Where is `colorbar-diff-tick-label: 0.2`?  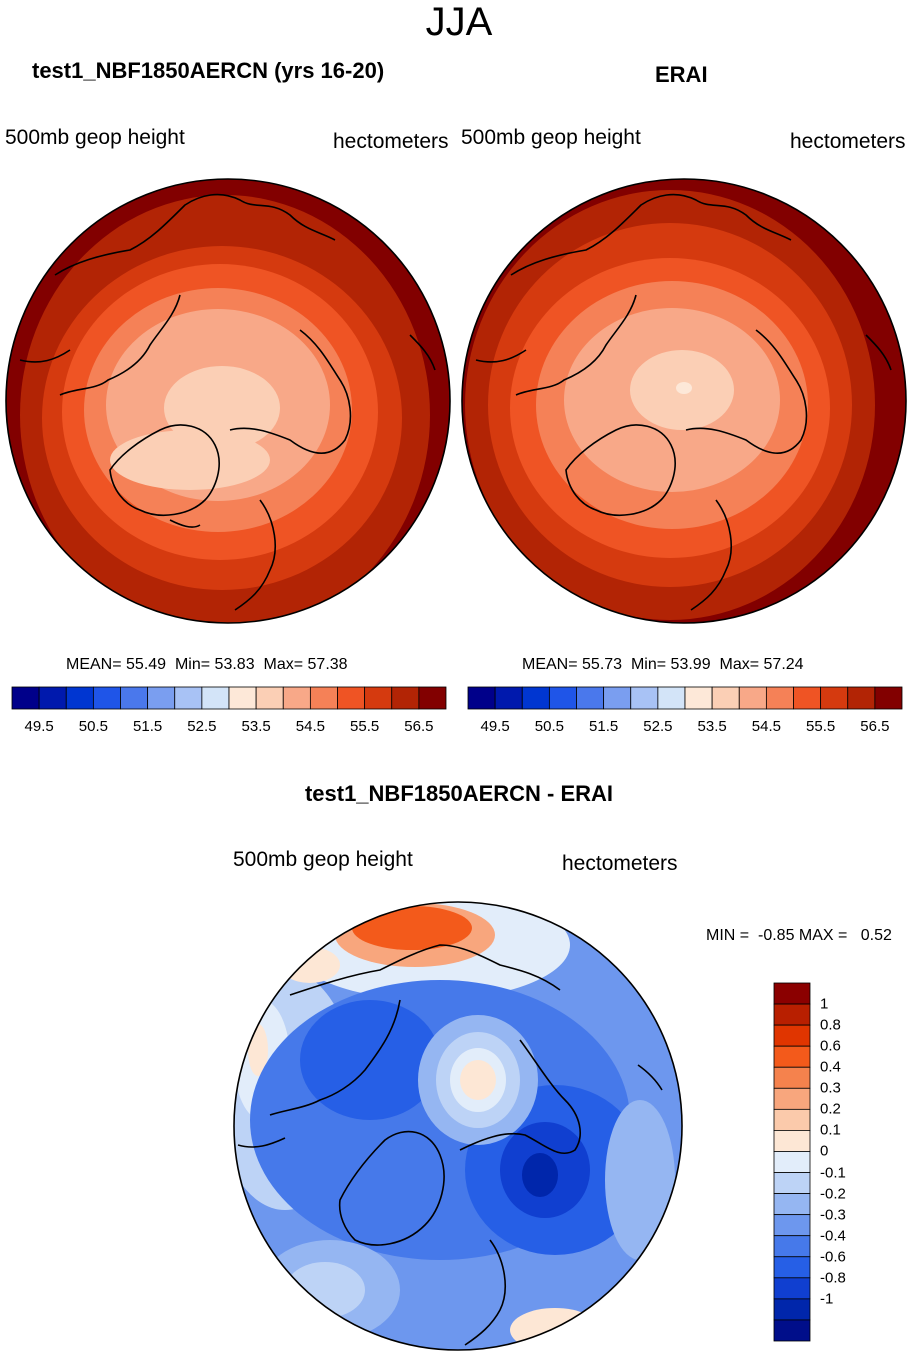 colorbar-diff-tick-label: 0.2 is located at coordinates (830, 1109).